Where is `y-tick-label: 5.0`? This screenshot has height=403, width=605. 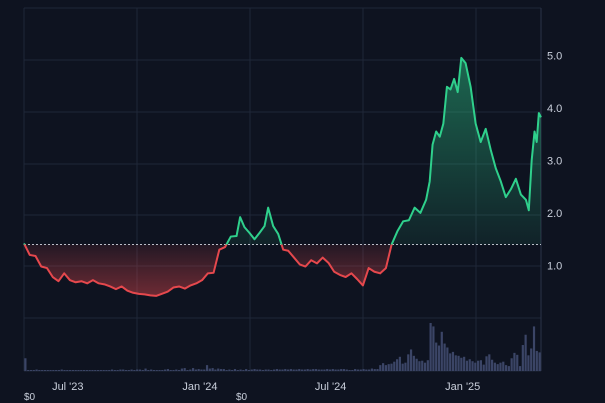 y-tick-label: 5.0 is located at coordinates (554, 56).